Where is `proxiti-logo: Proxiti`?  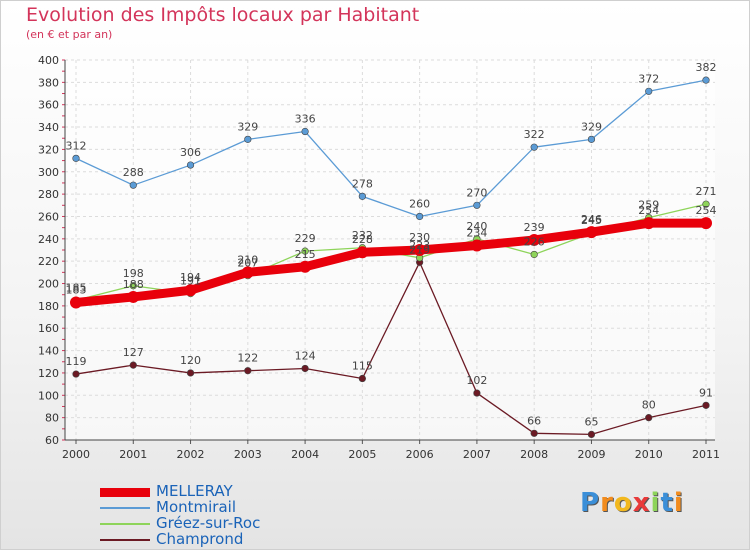 proxiti-logo: Proxiti is located at coordinates (632, 503).